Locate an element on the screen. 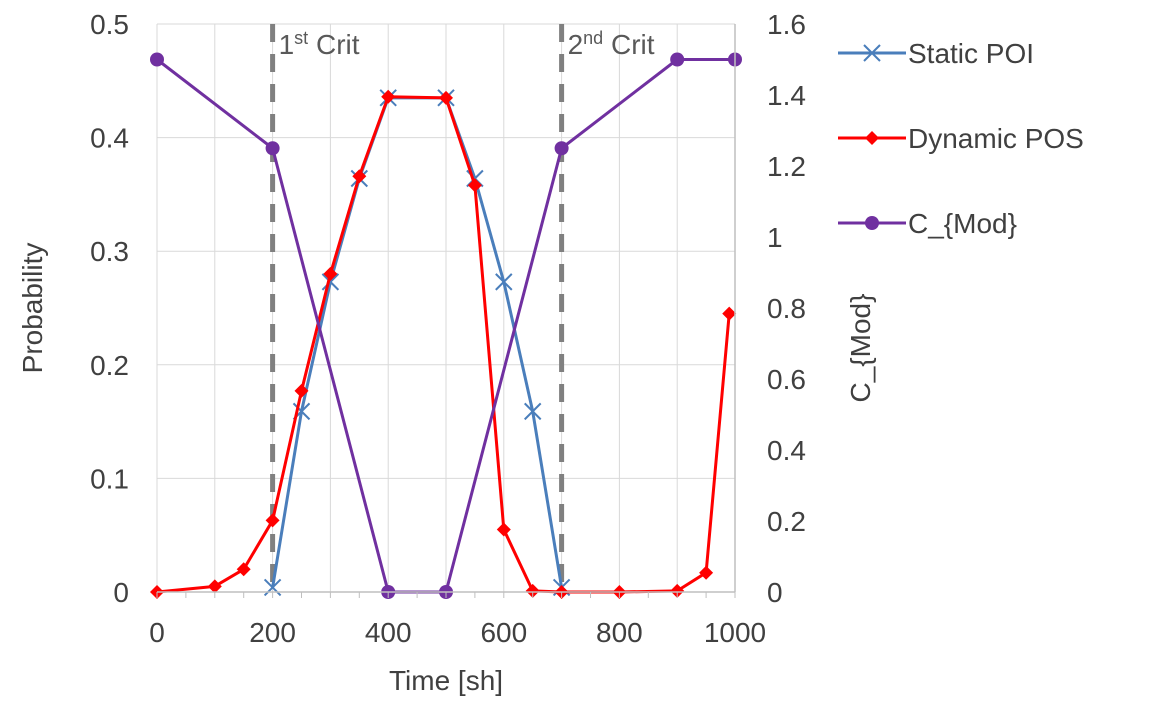 The height and width of the screenshot is (705, 1149). y2-tick-label: 1.4 is located at coordinates (786, 95).